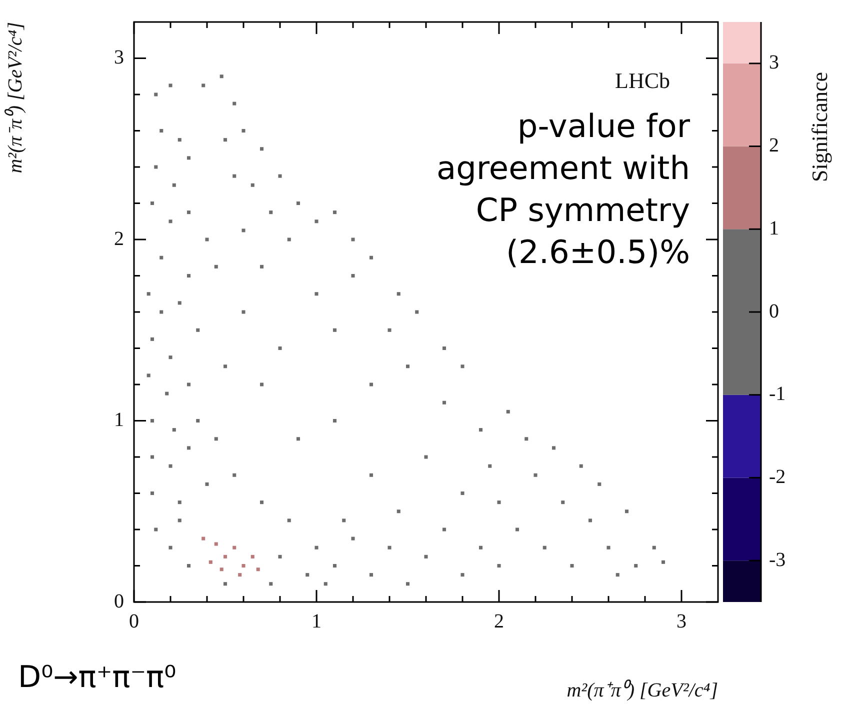  I want to click on color-bar-label: -3, so click(777, 559).